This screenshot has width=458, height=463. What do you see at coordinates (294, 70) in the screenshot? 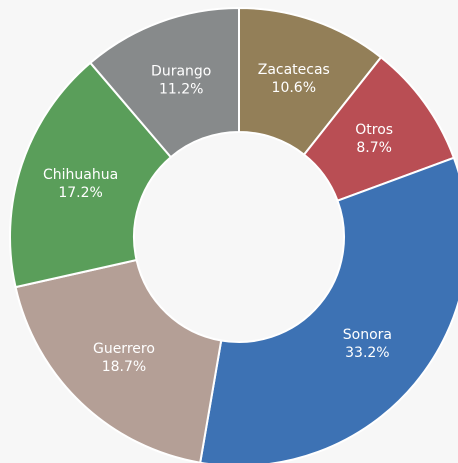
I see `slice-label: Zacatecas` at bounding box center [294, 70].